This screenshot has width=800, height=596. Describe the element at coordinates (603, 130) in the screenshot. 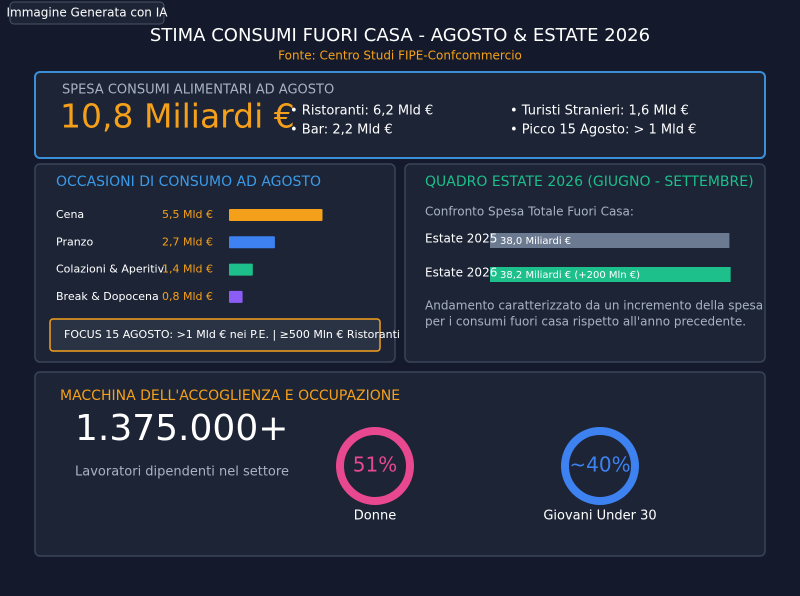

I see `bullet: • Picco 15 Agosto: > 1 Mld €` at that location.